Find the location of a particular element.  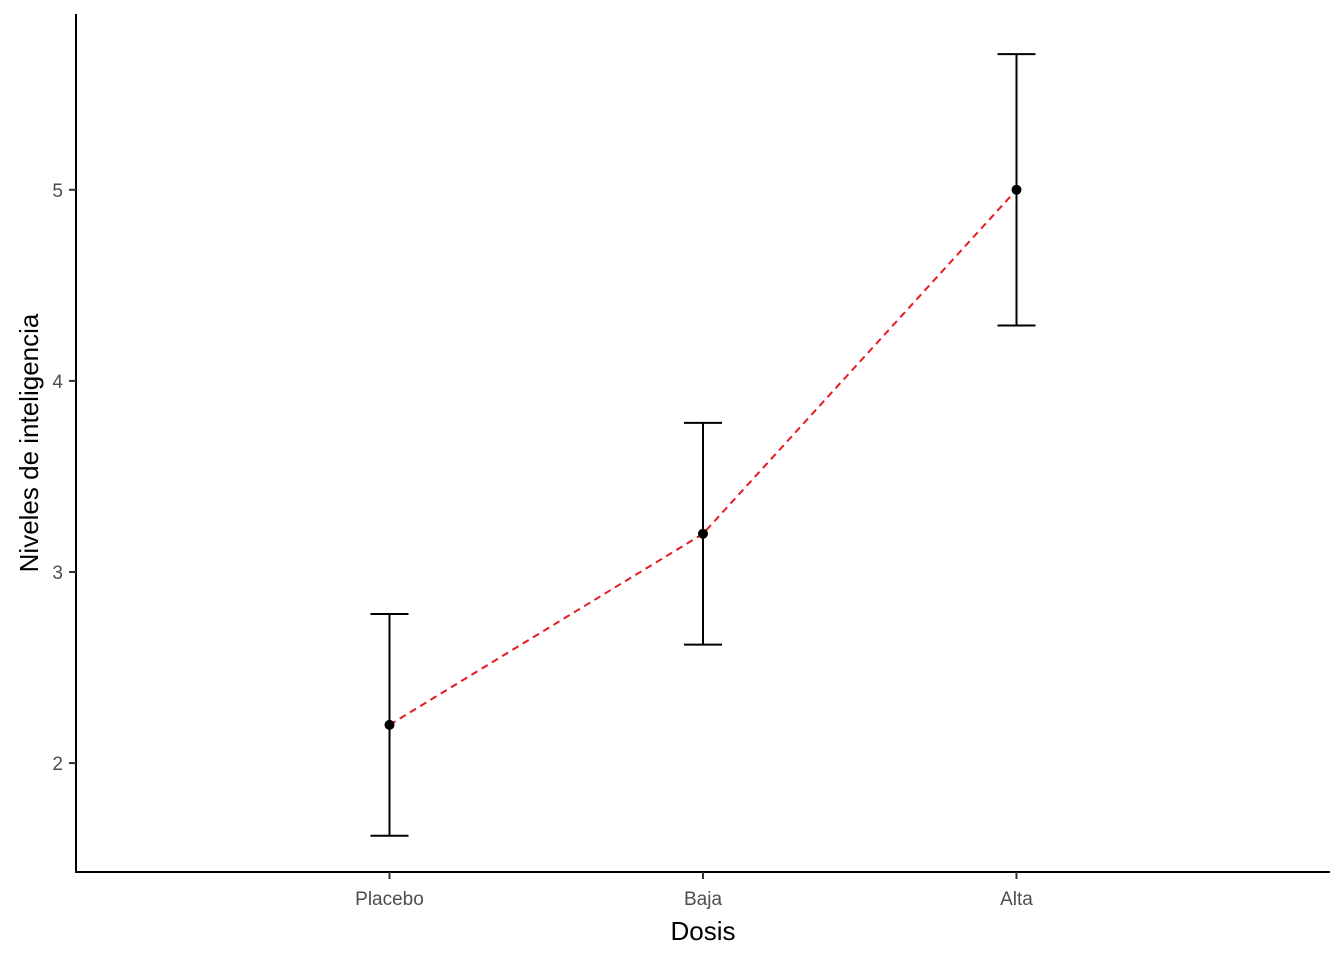

y-tick-label: 3 is located at coordinates (57, 573).